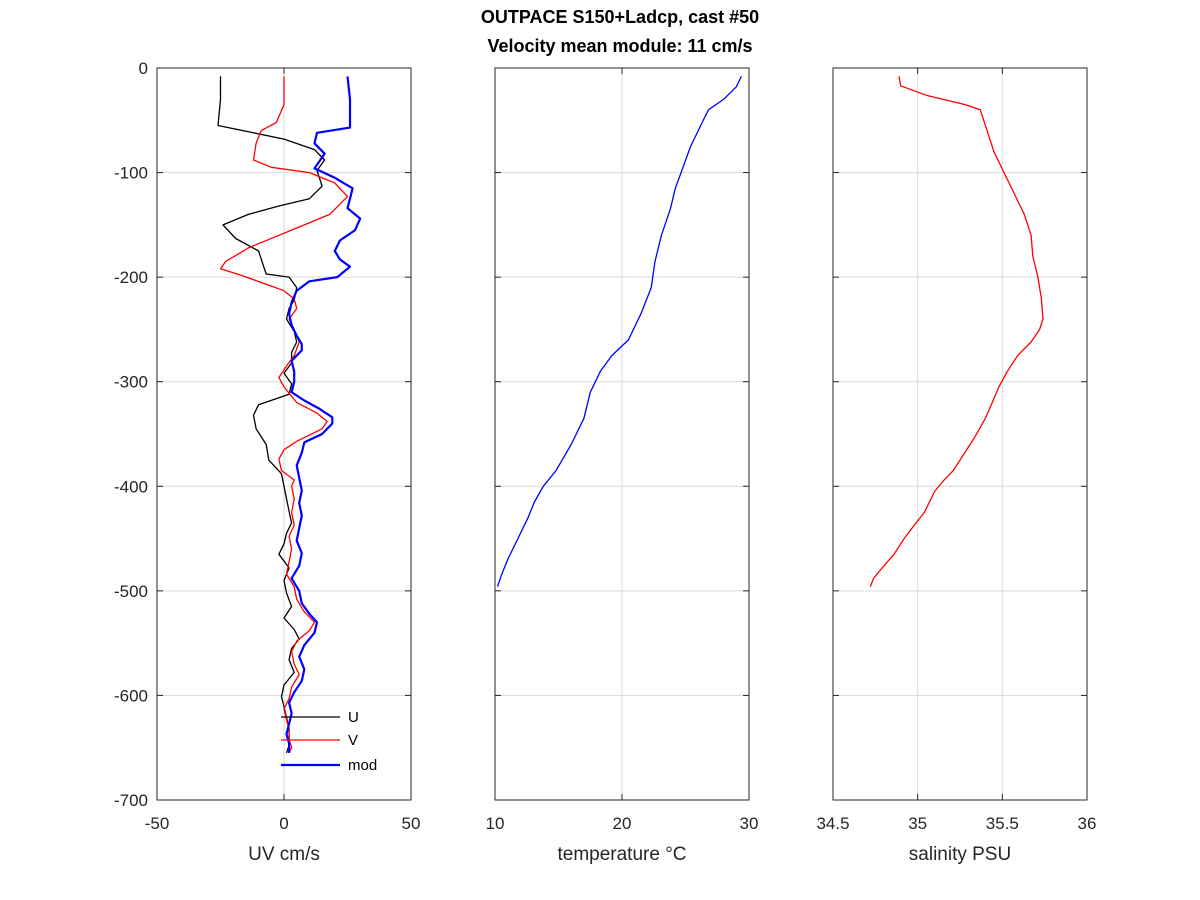 The width and height of the screenshot is (1200, 900). Describe the element at coordinates (271, 415) in the screenshot. I see `series-line-U` at that location.